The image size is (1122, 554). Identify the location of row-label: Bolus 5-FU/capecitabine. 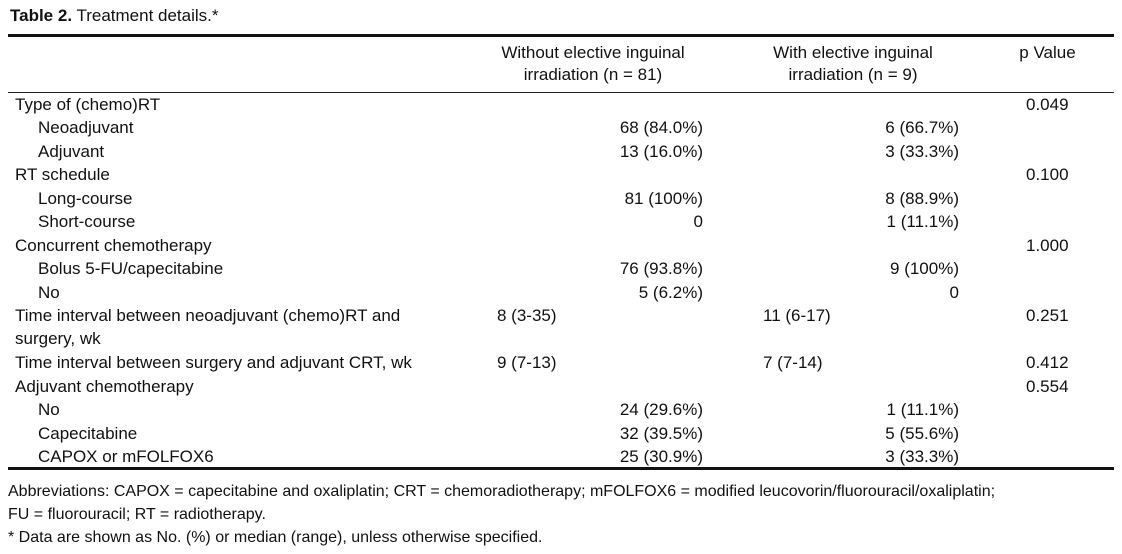
(131, 268).